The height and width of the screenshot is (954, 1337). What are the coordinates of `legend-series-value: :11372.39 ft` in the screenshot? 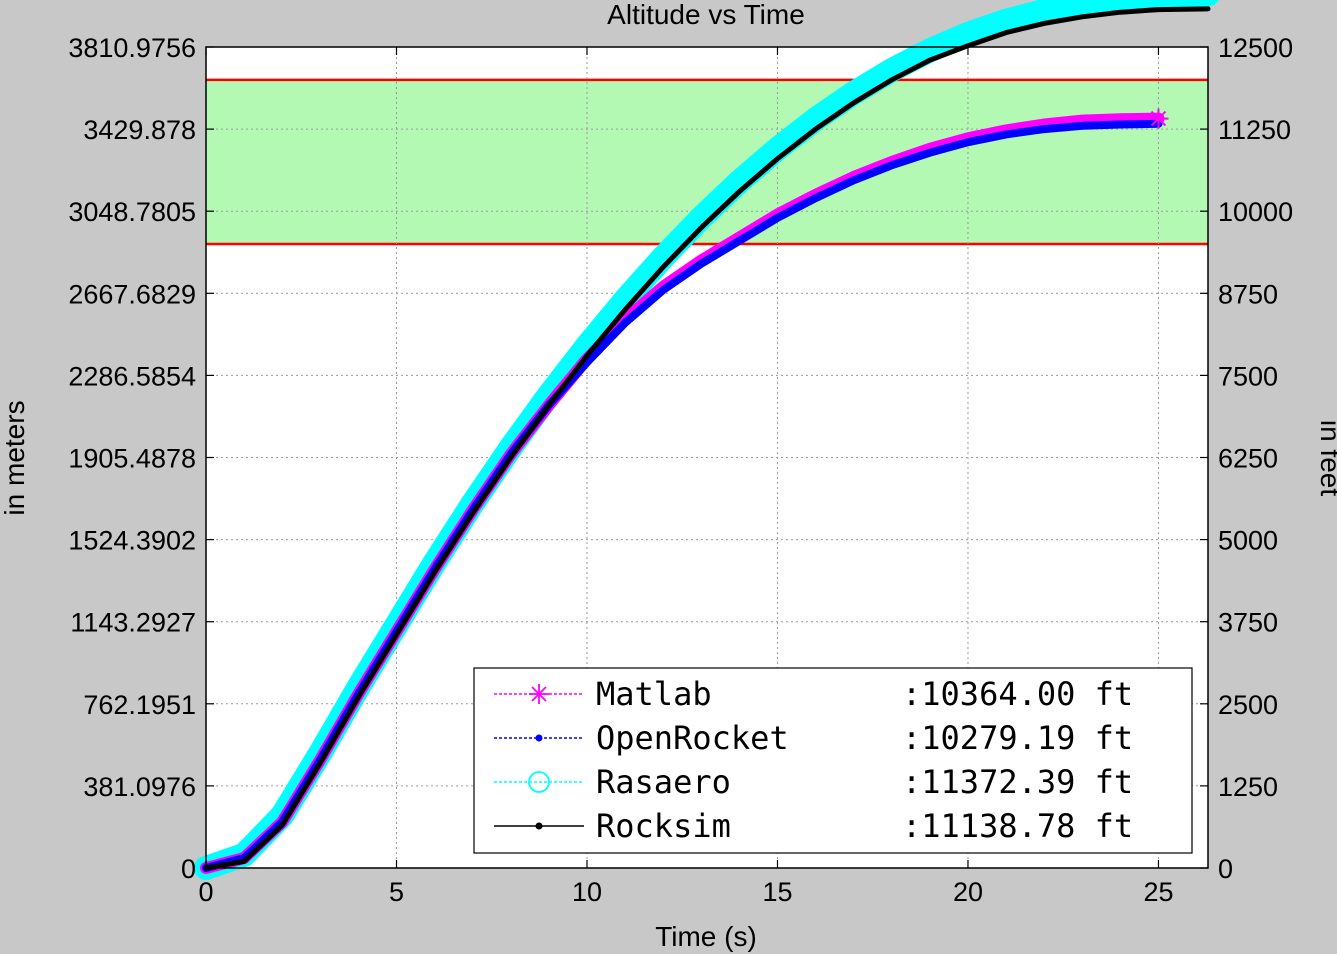 It's located at (1017, 782).